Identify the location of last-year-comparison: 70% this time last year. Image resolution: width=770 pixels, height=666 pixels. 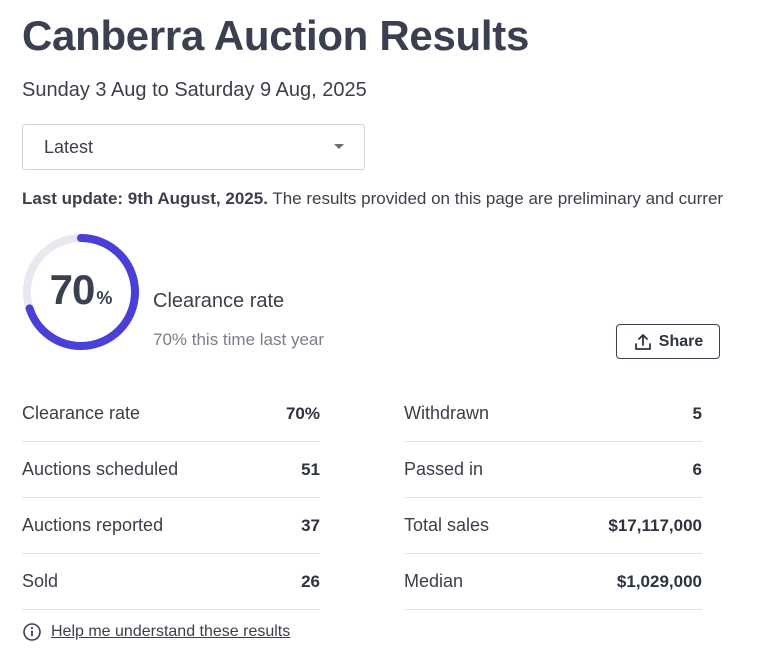
(239, 339).